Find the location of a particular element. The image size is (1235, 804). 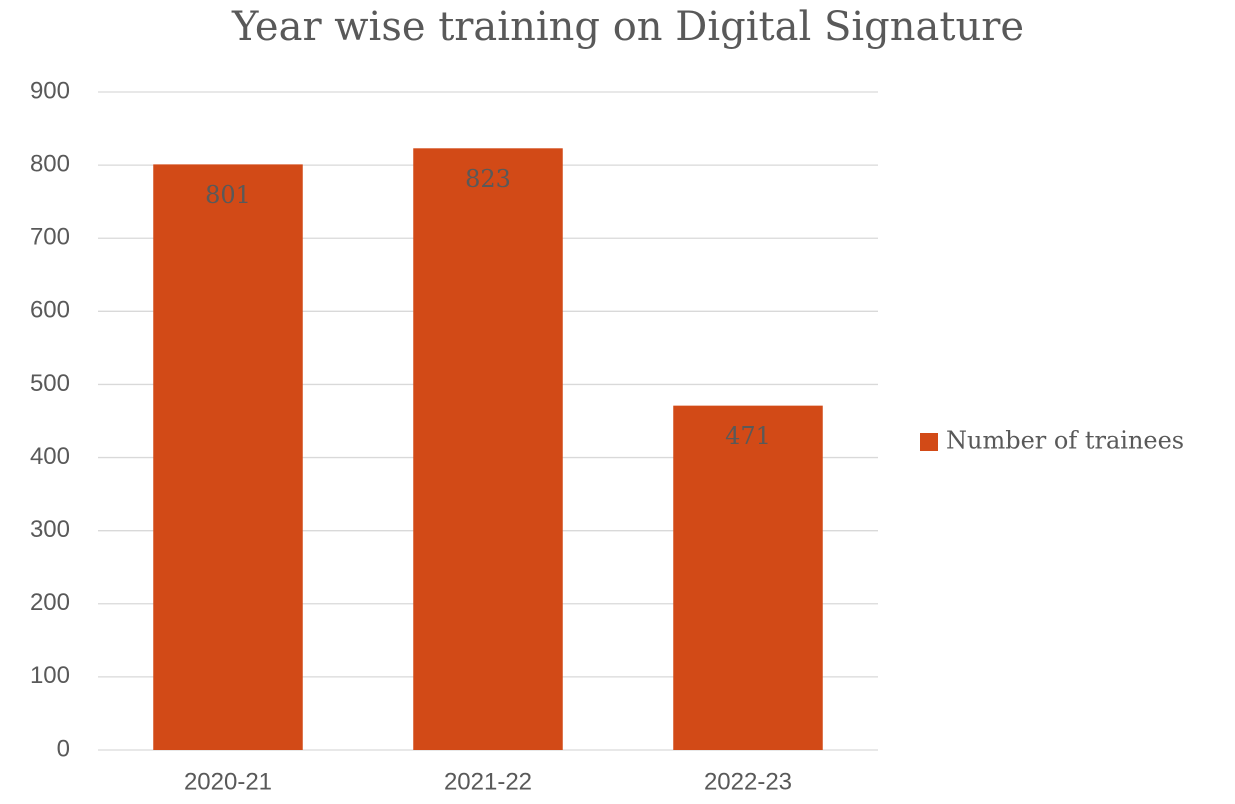

y-tick-label: 700 is located at coordinates (50, 237).